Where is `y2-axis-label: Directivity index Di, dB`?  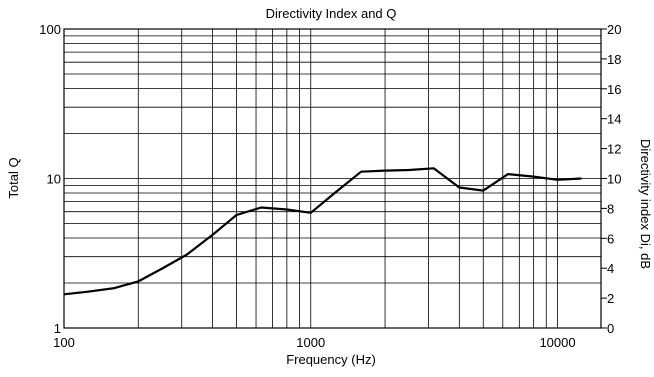
y2-axis-label: Directivity index Di, dB is located at coordinates (645, 204).